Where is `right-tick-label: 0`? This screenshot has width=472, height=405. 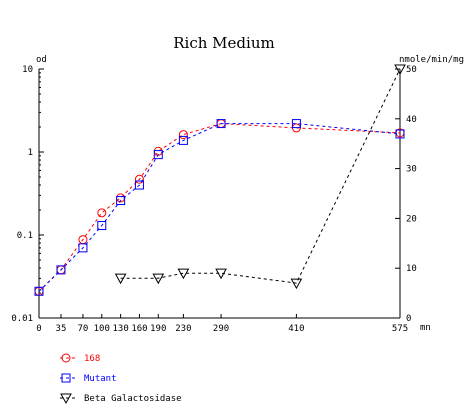
right-tick-label: 0 is located at coordinates (408, 319).